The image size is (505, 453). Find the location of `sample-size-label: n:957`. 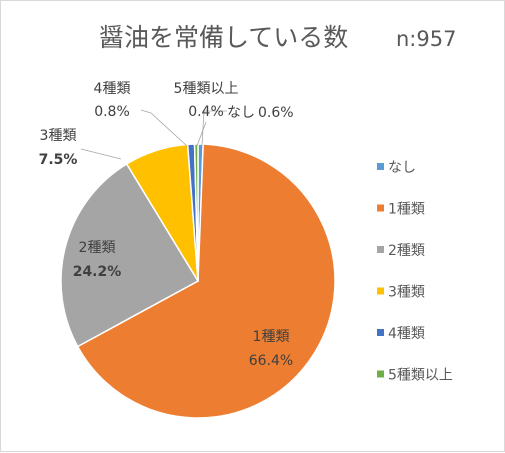

sample-size-label: n:957 is located at coordinates (426, 39).